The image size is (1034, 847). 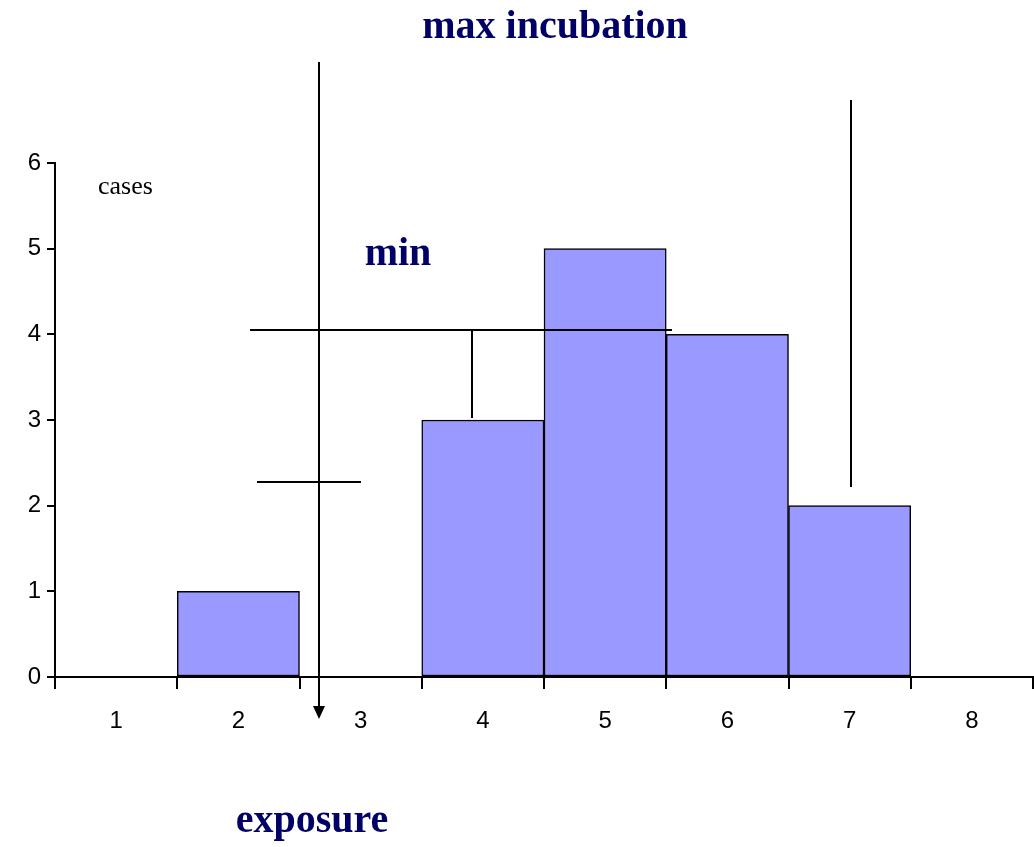 I want to click on text: exposure, so click(x=312, y=819).